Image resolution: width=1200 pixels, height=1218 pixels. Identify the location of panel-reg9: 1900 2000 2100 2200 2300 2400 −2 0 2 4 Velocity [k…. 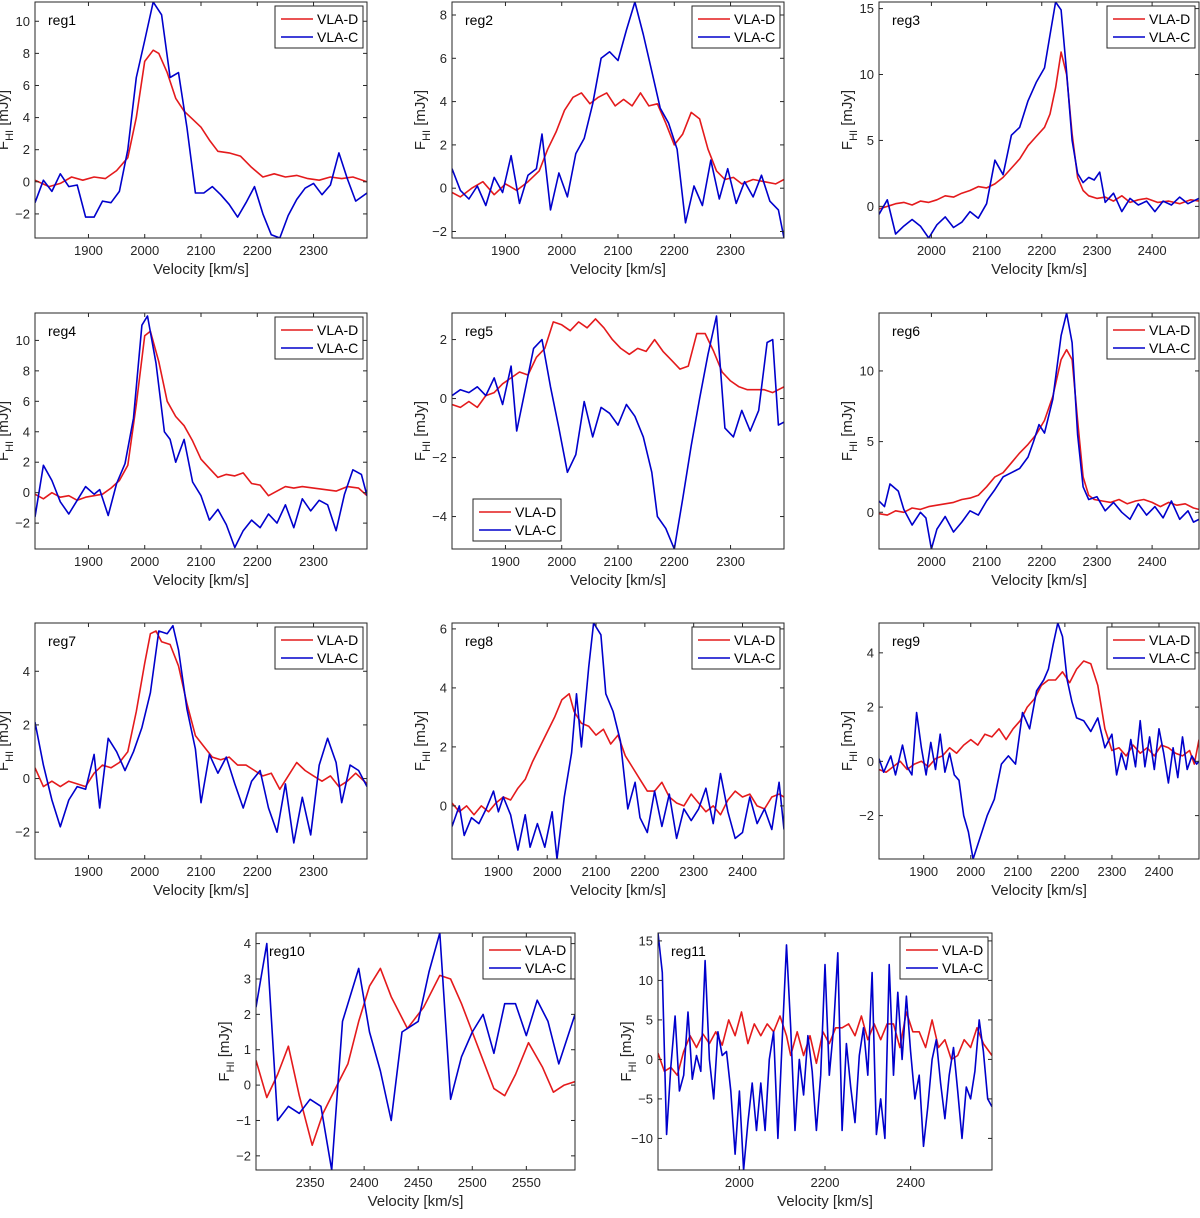
(1019, 760).